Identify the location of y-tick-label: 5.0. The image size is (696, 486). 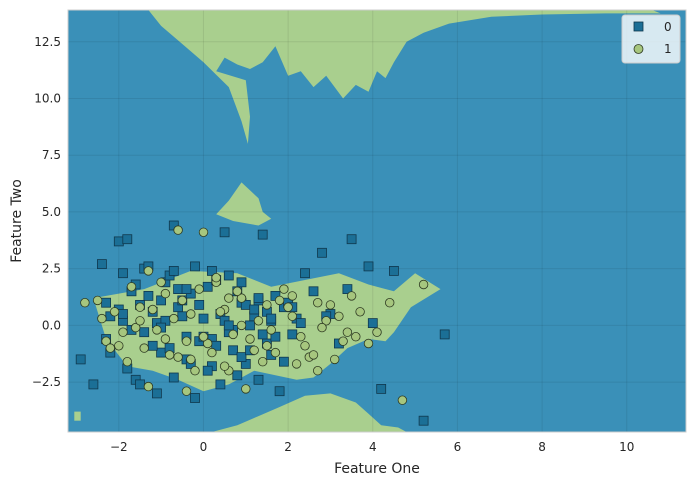
(51, 212).